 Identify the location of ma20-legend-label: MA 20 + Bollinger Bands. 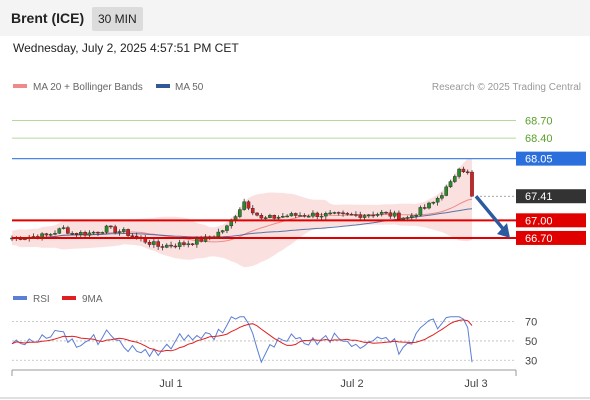
(88, 87).